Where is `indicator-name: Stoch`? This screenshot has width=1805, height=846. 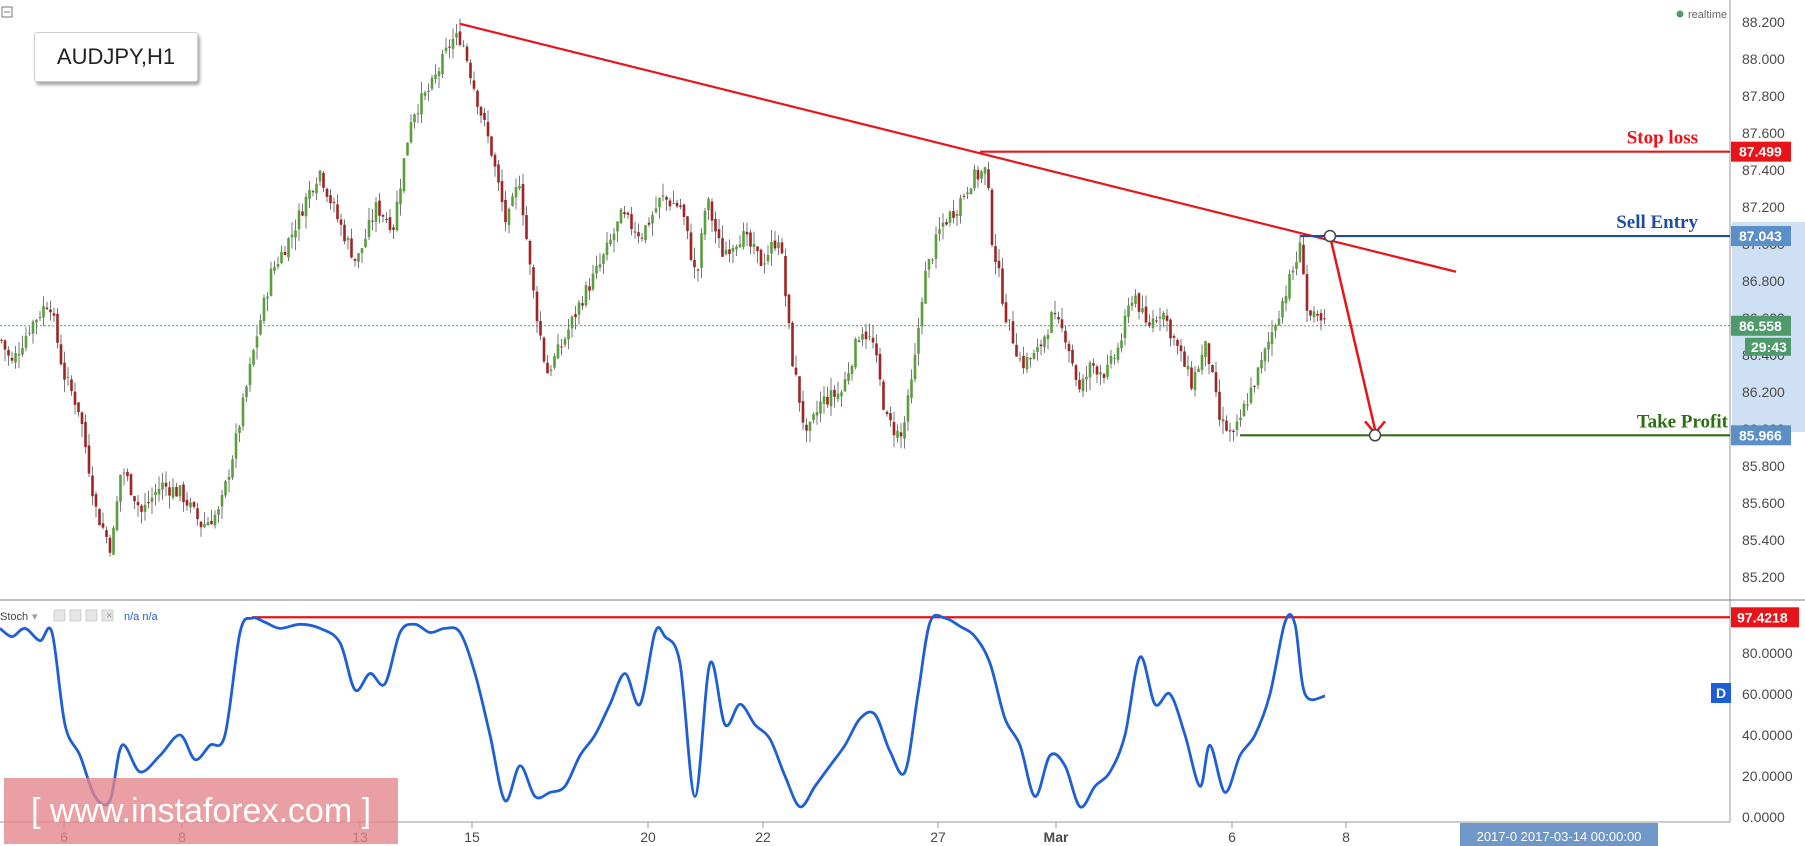 indicator-name: Stoch is located at coordinates (14, 617).